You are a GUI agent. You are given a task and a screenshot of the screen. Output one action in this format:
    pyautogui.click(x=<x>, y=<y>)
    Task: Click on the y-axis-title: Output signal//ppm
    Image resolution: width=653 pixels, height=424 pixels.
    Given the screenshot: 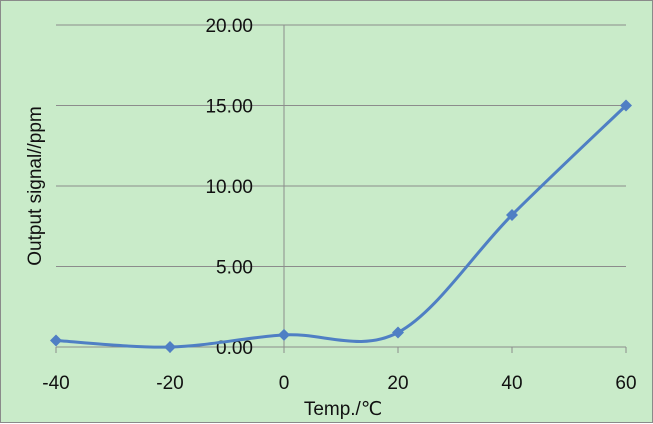 What is the action you would take?
    pyautogui.click(x=35, y=185)
    